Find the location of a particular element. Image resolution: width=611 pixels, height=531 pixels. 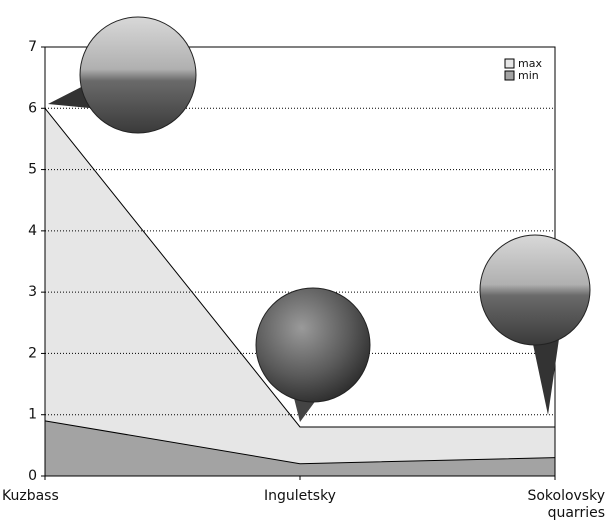

y-tick-label: 7 is located at coordinates (32, 47).